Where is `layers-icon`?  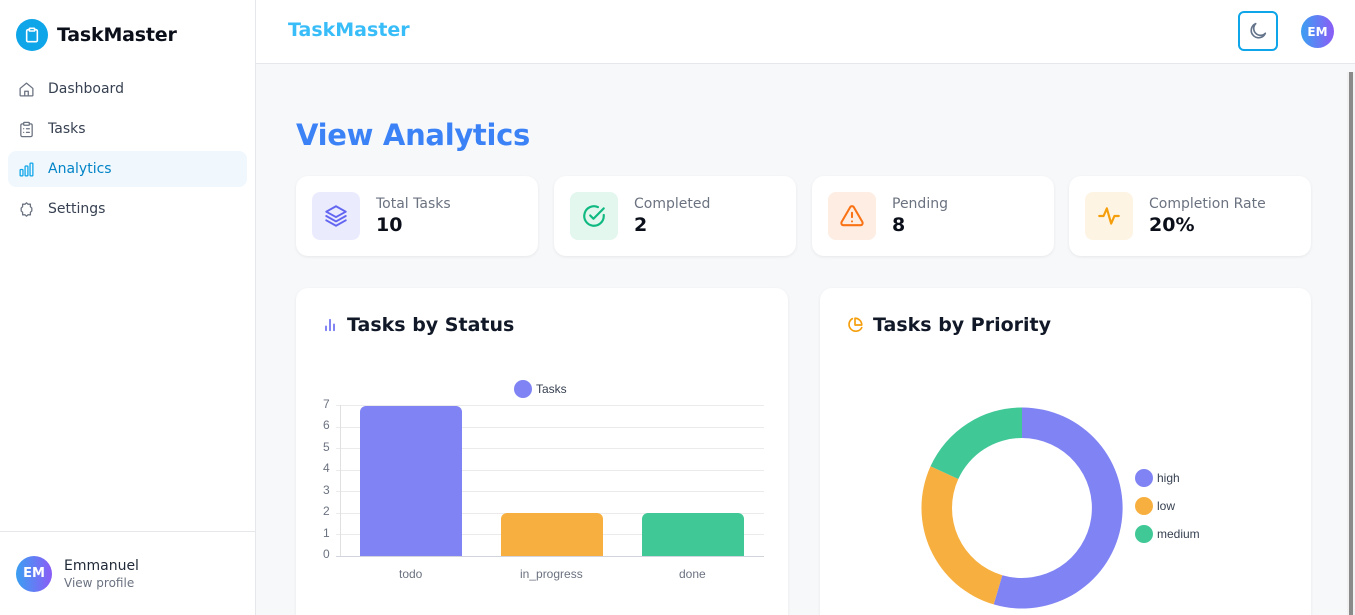
layers-icon is located at coordinates (336, 216).